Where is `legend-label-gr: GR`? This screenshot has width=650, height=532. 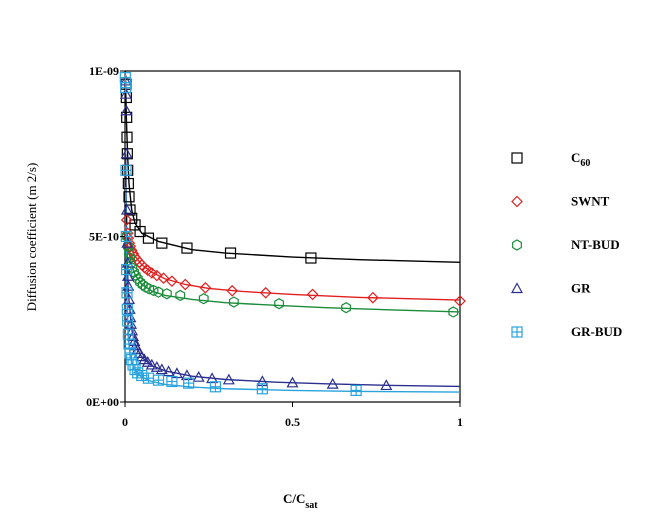 legend-label-gr: GR is located at coordinates (581, 288).